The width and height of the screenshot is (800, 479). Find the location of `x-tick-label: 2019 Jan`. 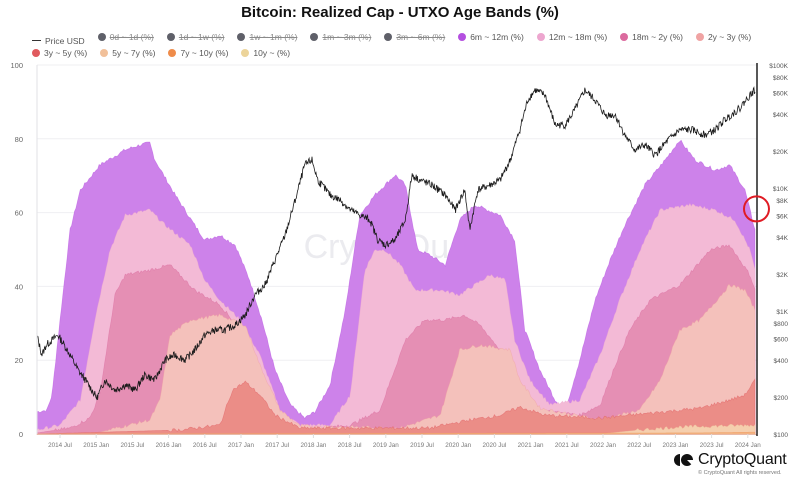

x-tick-label: 2019 Jan is located at coordinates (386, 445).